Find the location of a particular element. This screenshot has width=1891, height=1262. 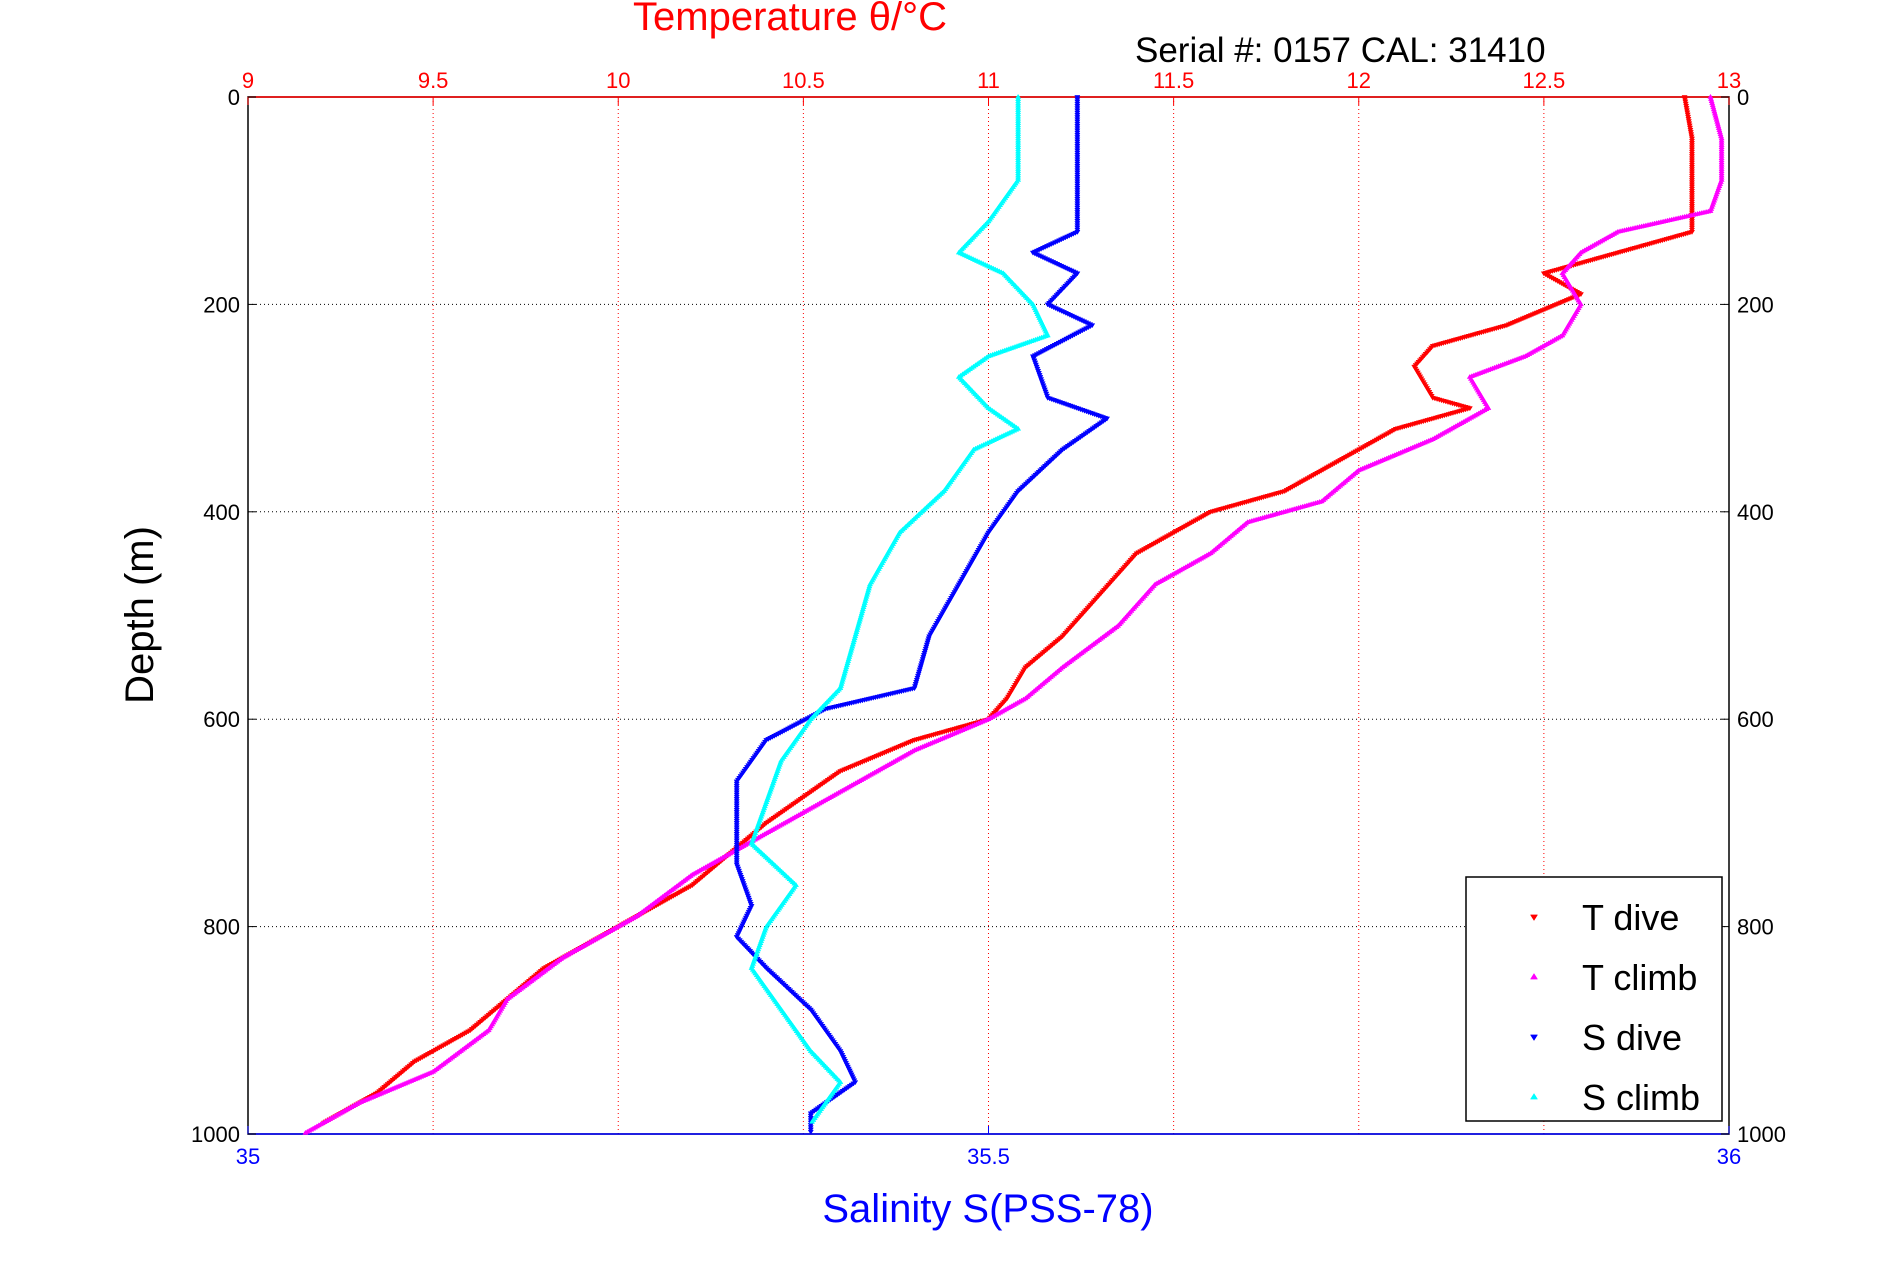

y-axis-label: Depth (m) is located at coordinates (140, 615).